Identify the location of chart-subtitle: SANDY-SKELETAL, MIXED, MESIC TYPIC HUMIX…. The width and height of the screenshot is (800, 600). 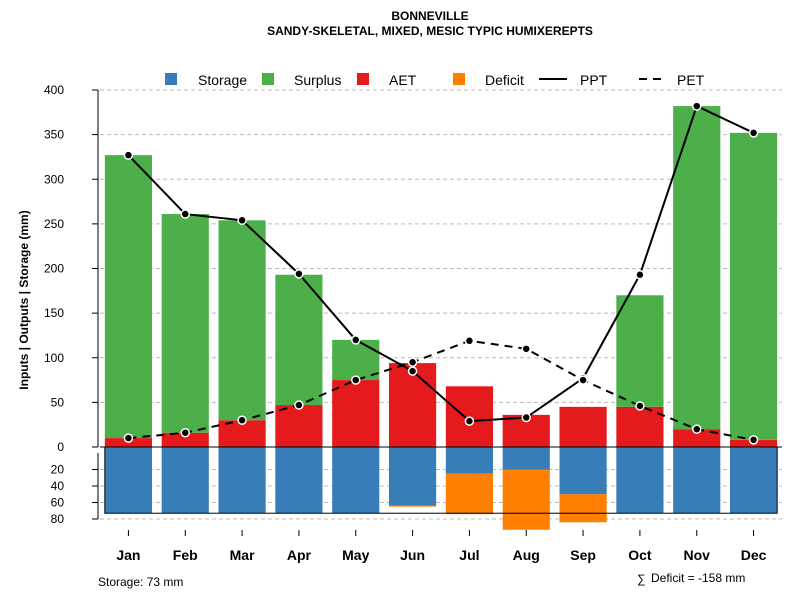
(430, 31).